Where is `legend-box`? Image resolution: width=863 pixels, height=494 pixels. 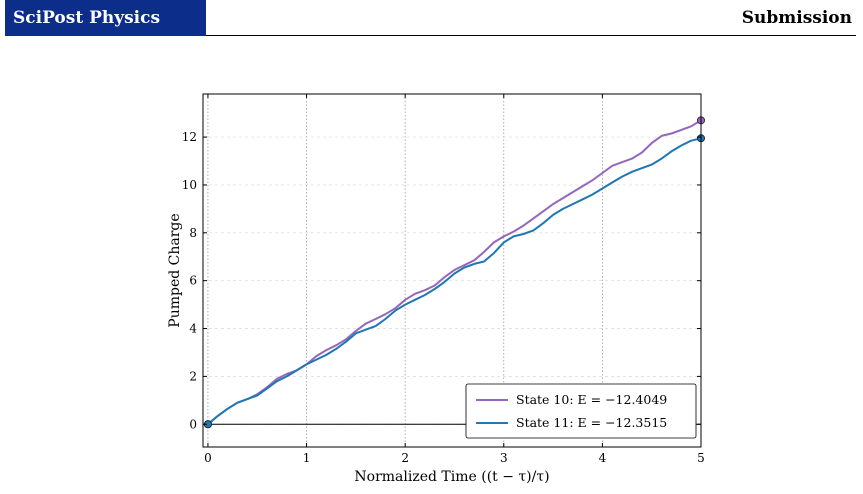
legend-box is located at coordinates (581, 411).